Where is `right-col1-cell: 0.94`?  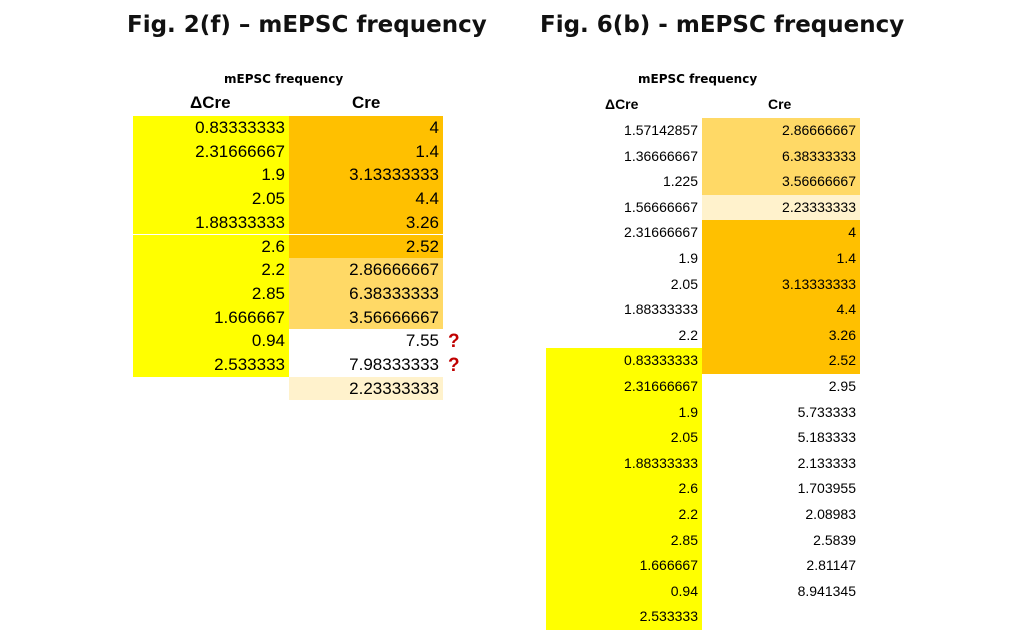 right-col1-cell: 0.94 is located at coordinates (624, 591).